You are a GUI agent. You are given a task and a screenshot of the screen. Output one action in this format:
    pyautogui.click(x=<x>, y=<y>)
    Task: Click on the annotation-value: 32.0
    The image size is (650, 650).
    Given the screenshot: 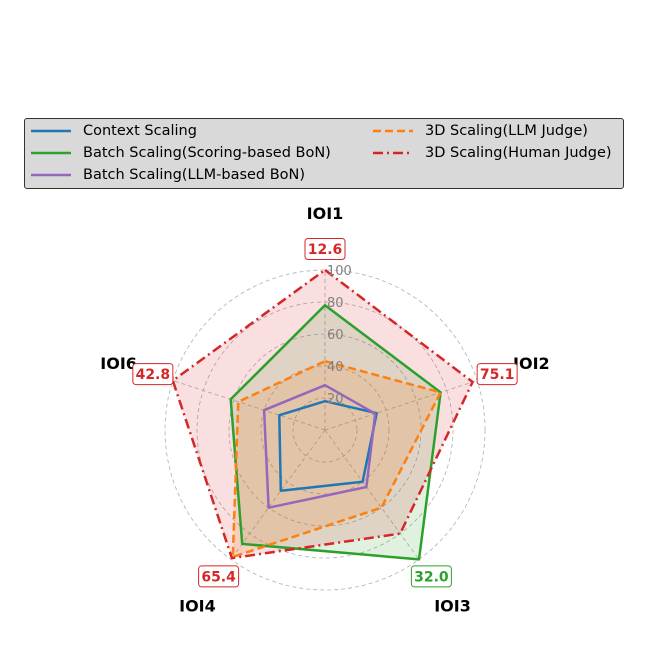 What is the action you would take?
    pyautogui.click(x=431, y=577)
    